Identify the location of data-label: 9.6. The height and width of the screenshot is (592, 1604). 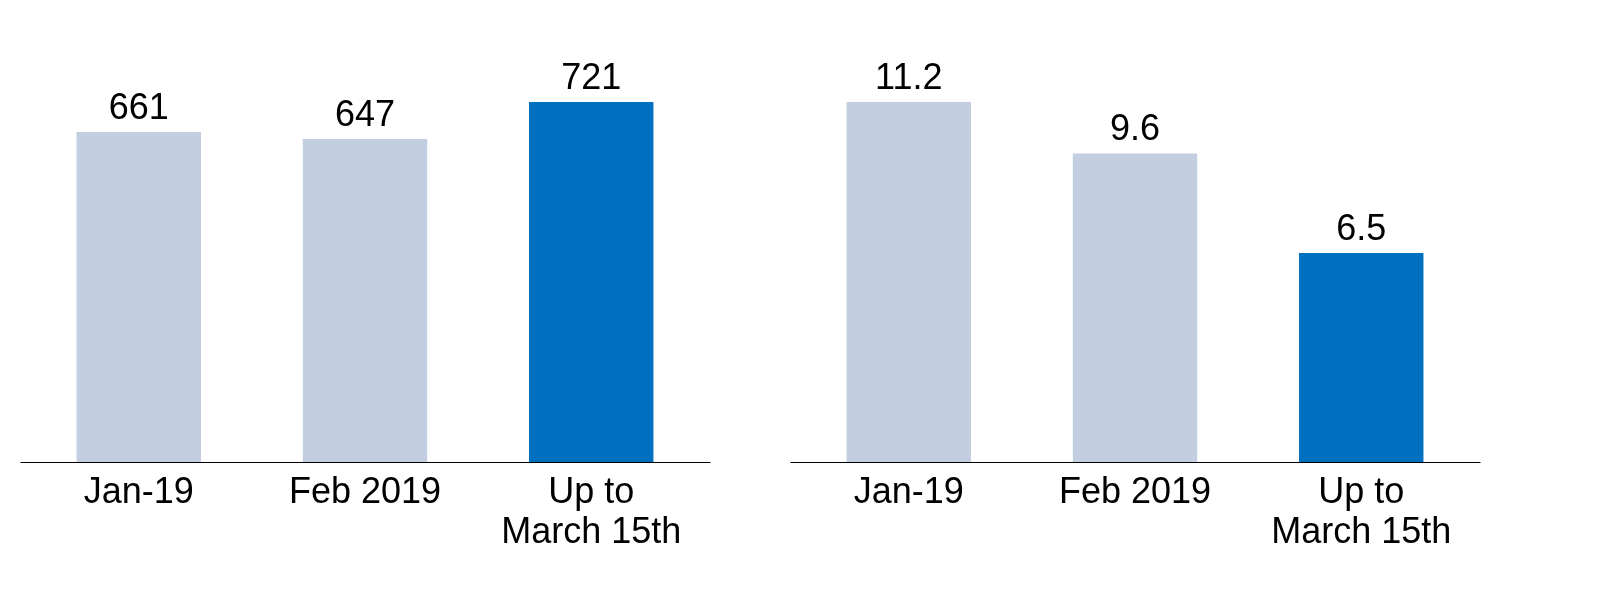
(1135, 128).